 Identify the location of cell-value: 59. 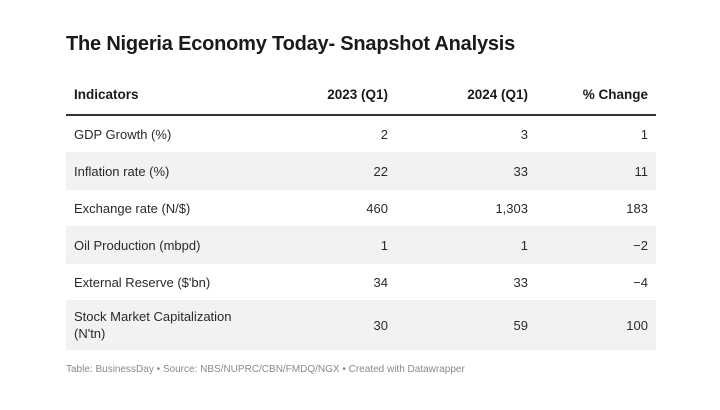
(466, 325).